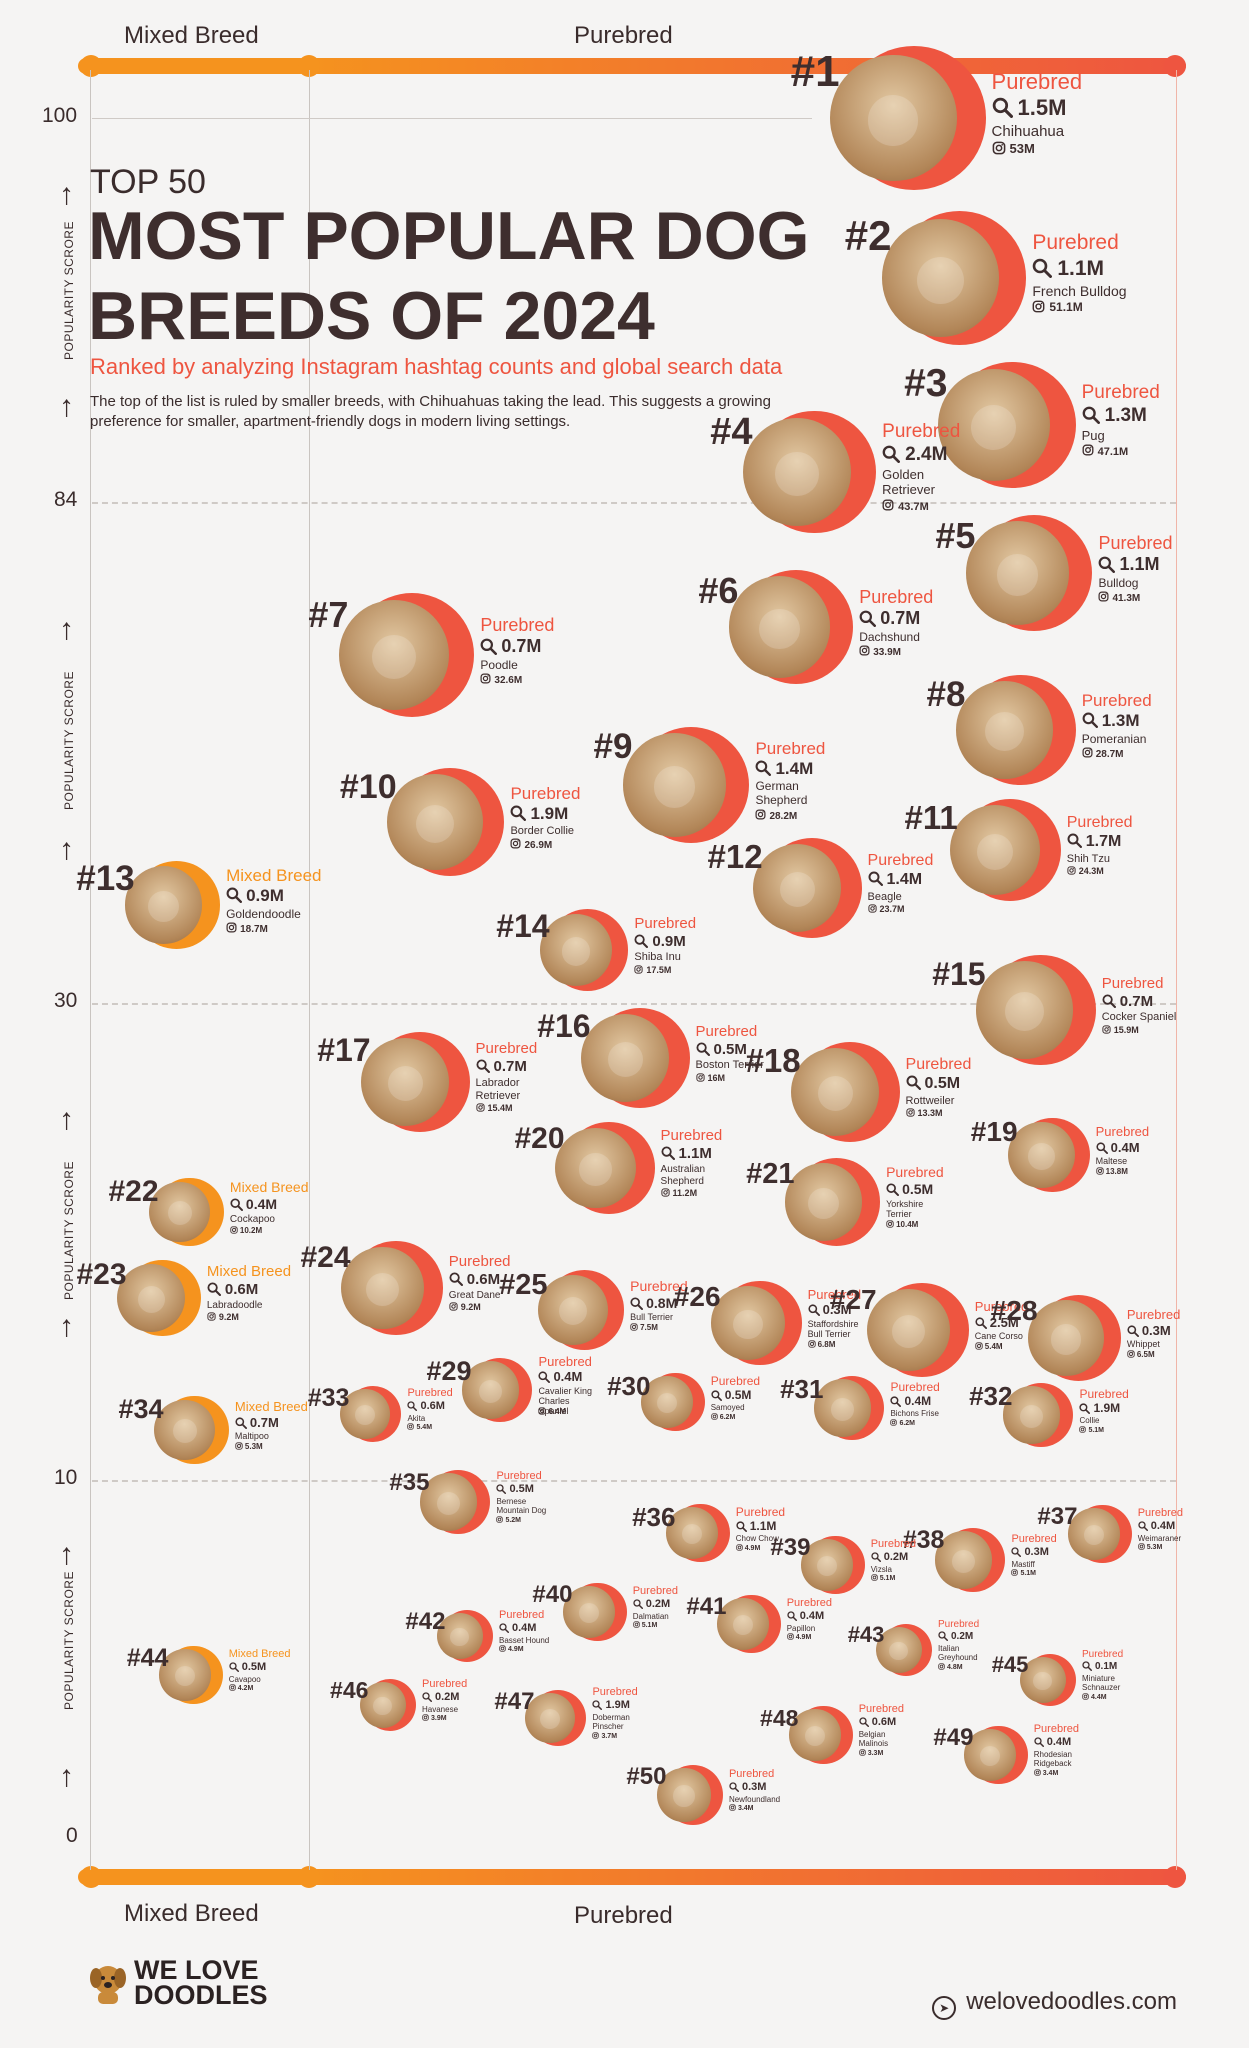 This screenshot has height=2048, width=1249. What do you see at coordinates (763, 1526) in the screenshot?
I see `search-volume-value: 1.1M` at bounding box center [763, 1526].